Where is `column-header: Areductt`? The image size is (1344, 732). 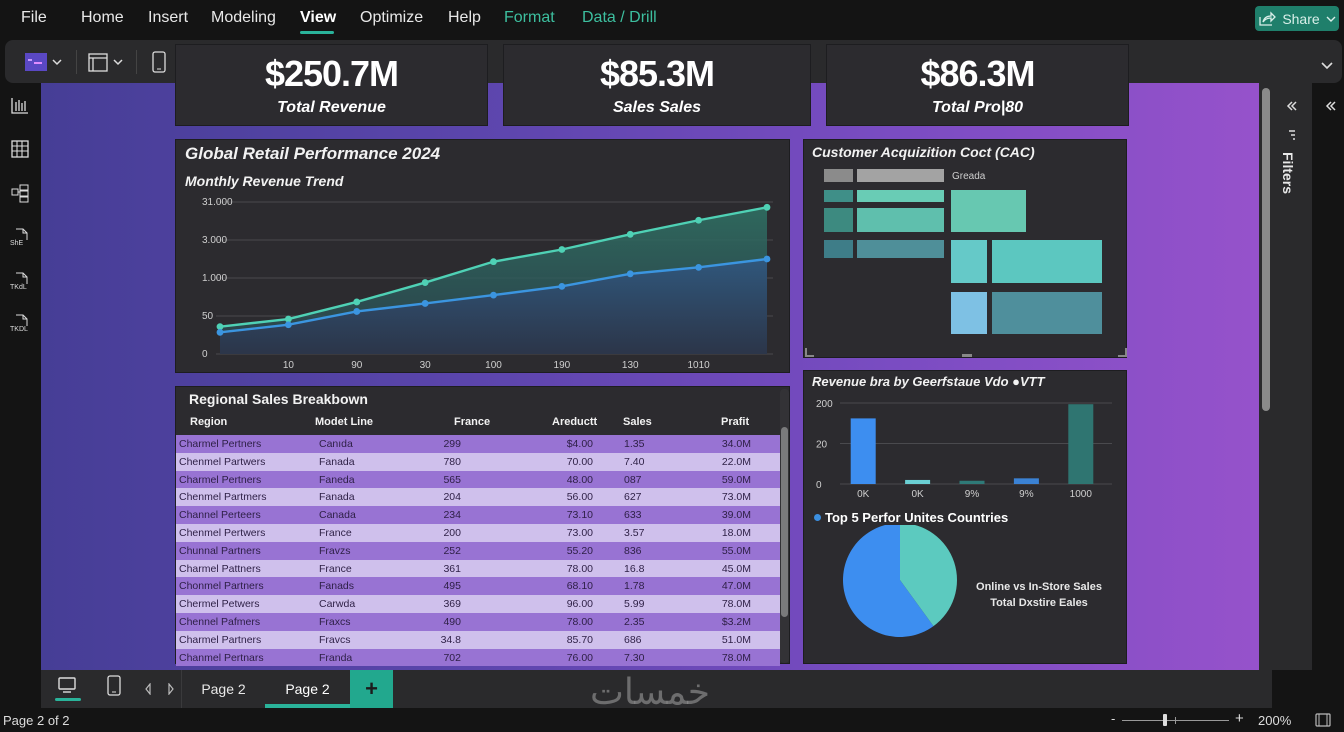
column-header: Areductt is located at coordinates (575, 422).